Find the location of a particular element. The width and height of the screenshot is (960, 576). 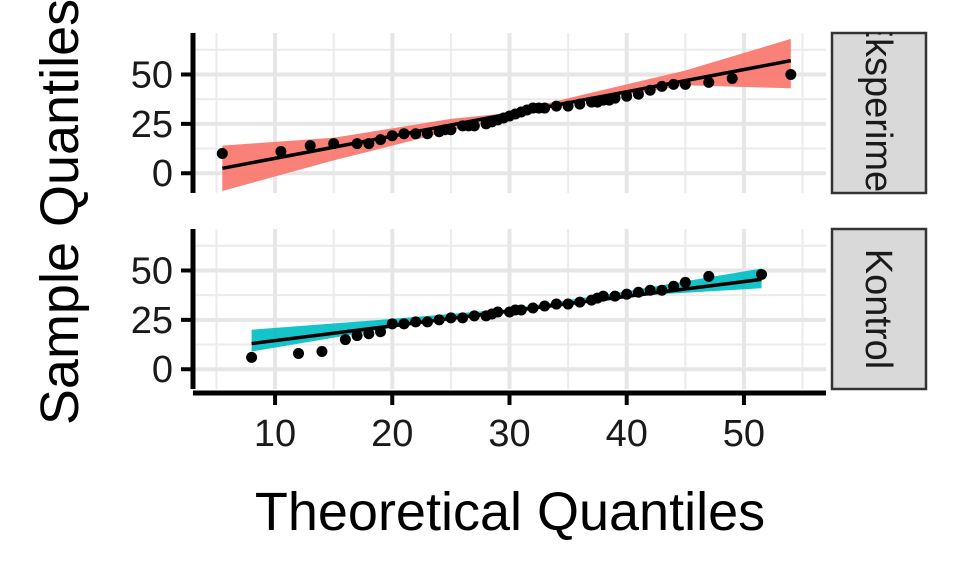

x-axis-title: Theoretical Quantiles is located at coordinates (510, 512).